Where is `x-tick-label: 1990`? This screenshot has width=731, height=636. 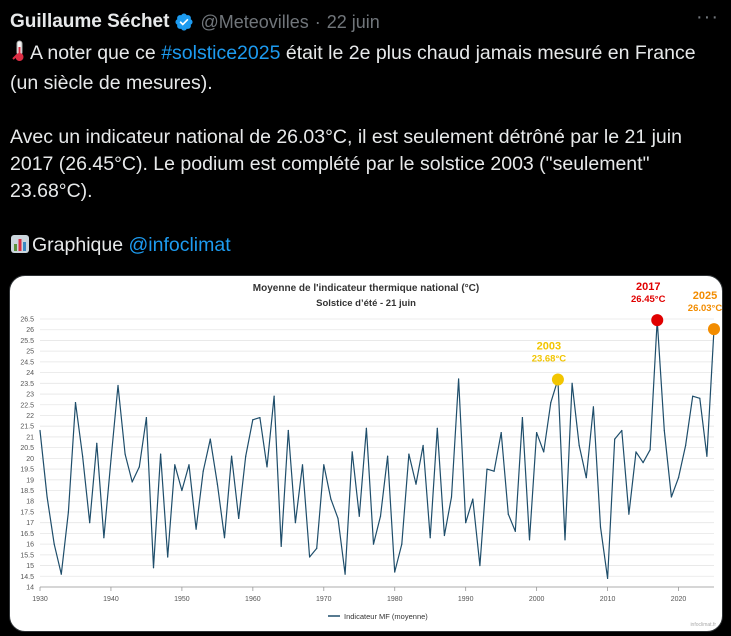 x-tick-label: 1990 is located at coordinates (466, 599).